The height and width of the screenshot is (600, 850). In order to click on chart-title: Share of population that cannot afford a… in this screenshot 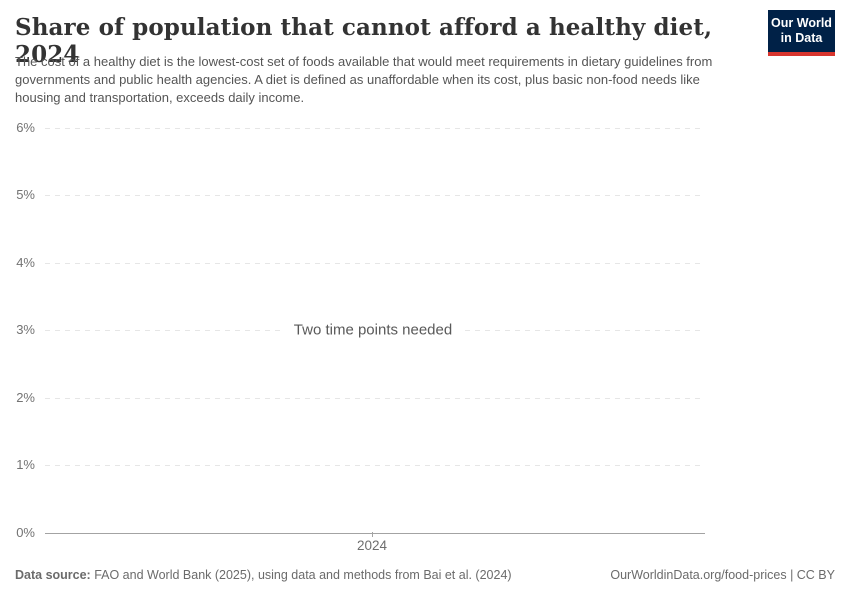, I will do `click(364, 41)`.